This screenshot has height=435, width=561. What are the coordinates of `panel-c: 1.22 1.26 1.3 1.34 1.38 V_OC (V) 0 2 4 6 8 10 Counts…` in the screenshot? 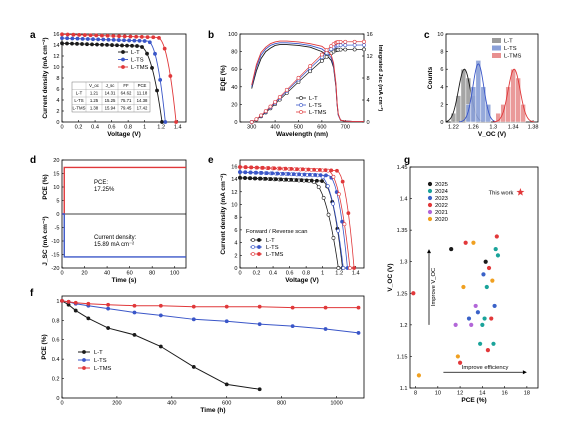 It's located at (482, 85).